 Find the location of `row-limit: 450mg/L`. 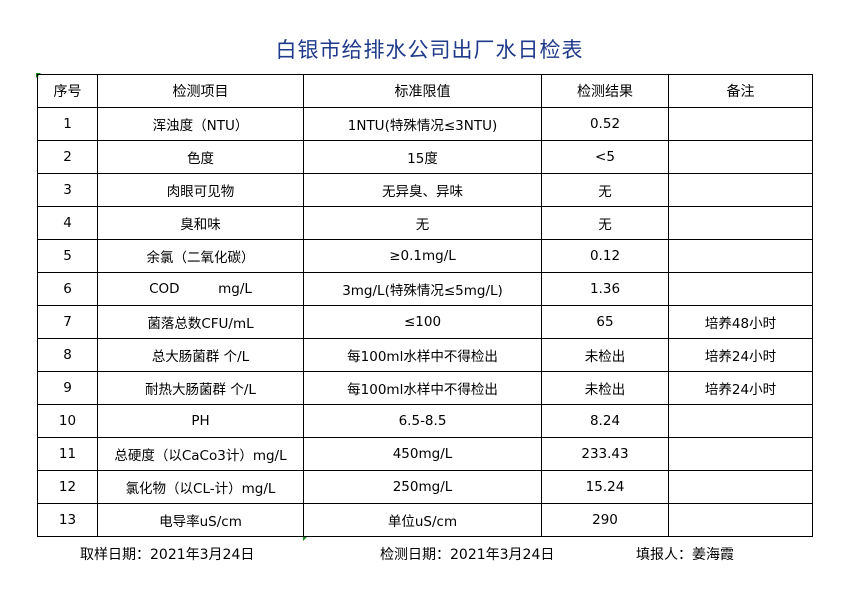

row-limit: 450mg/L is located at coordinates (422, 454).